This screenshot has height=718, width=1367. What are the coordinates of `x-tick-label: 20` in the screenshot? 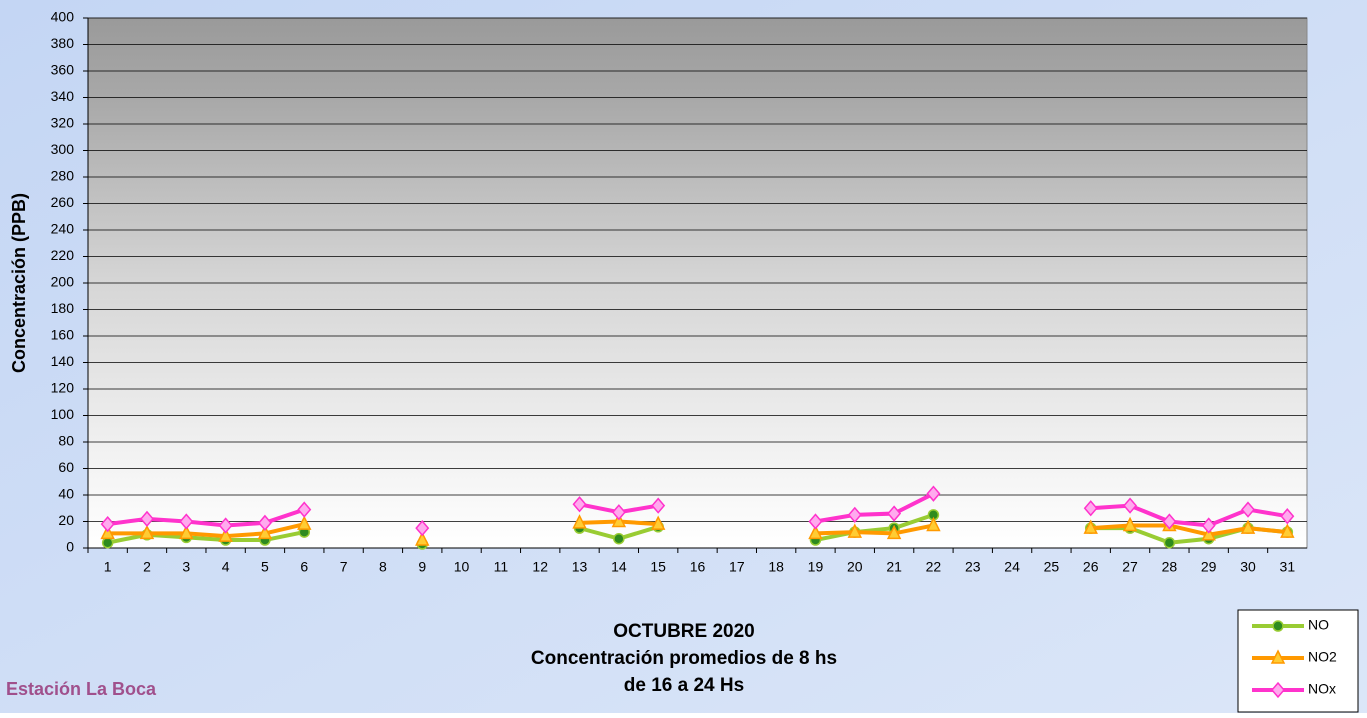 It's located at (855, 567).